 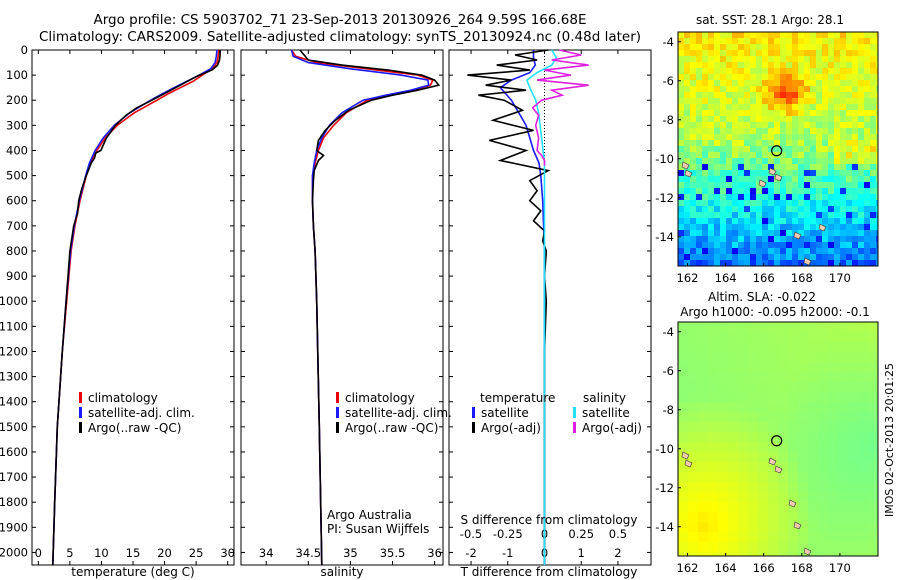 What do you see at coordinates (341, 572) in the screenshot?
I see `salinity-axis-label: salinity` at bounding box center [341, 572].